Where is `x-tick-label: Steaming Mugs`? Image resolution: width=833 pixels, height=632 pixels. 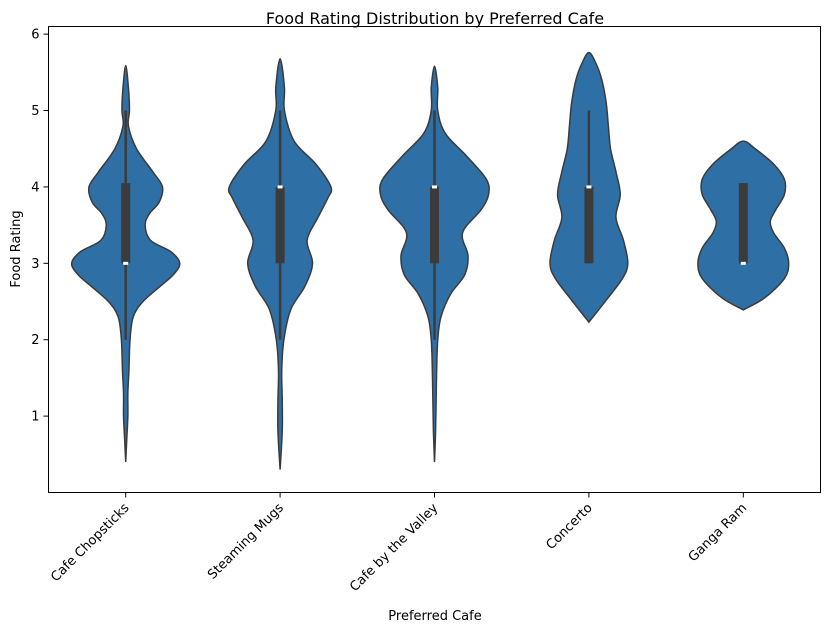
x-tick-label: Steaming Mugs is located at coordinates (246, 542).